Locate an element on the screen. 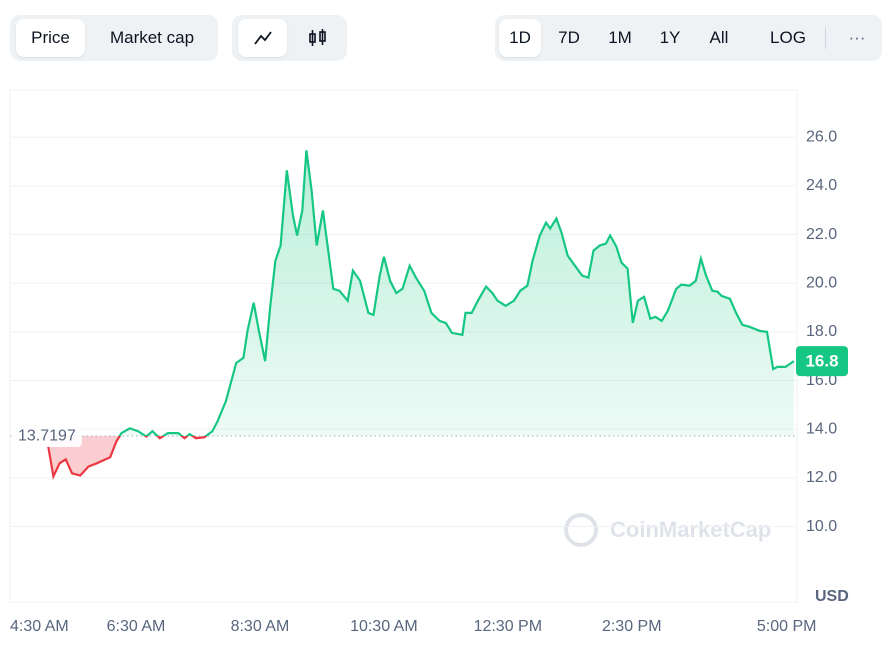 Image resolution: width=895 pixels, height=661 pixels. price-tag-label: 16.8 is located at coordinates (821, 361).